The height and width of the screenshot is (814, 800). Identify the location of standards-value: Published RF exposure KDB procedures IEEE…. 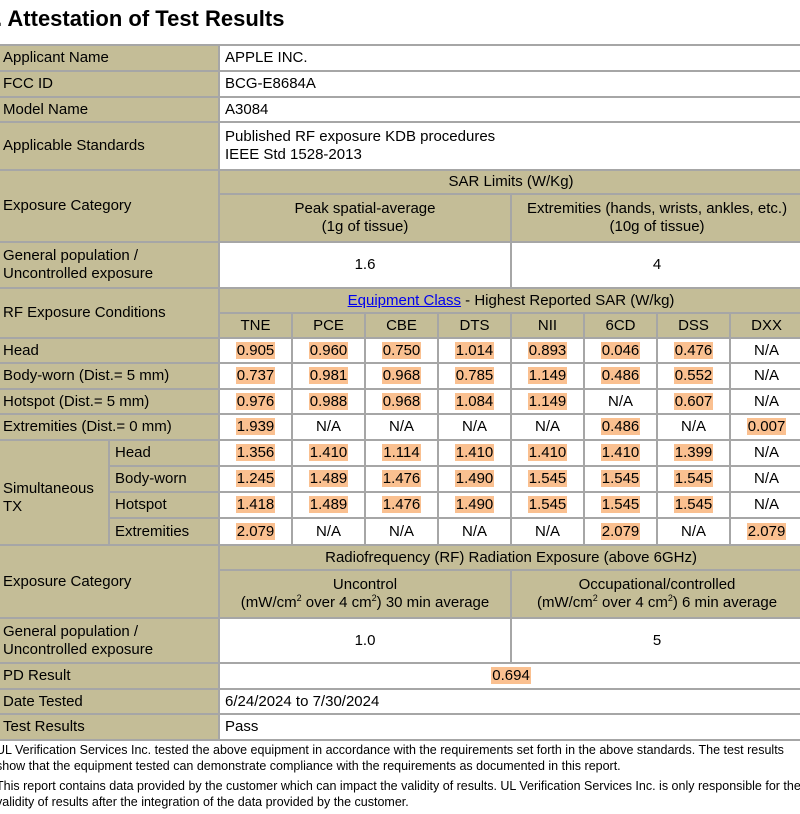
(509, 146).